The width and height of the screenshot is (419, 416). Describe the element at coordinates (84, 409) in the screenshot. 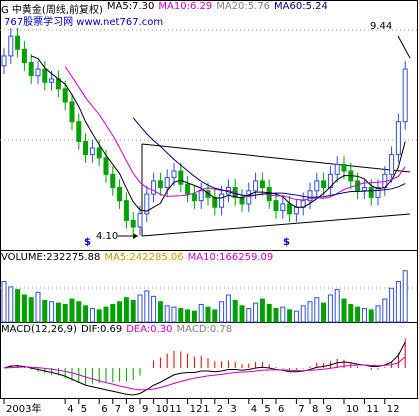

I see `x-tick-label: 5` at that location.